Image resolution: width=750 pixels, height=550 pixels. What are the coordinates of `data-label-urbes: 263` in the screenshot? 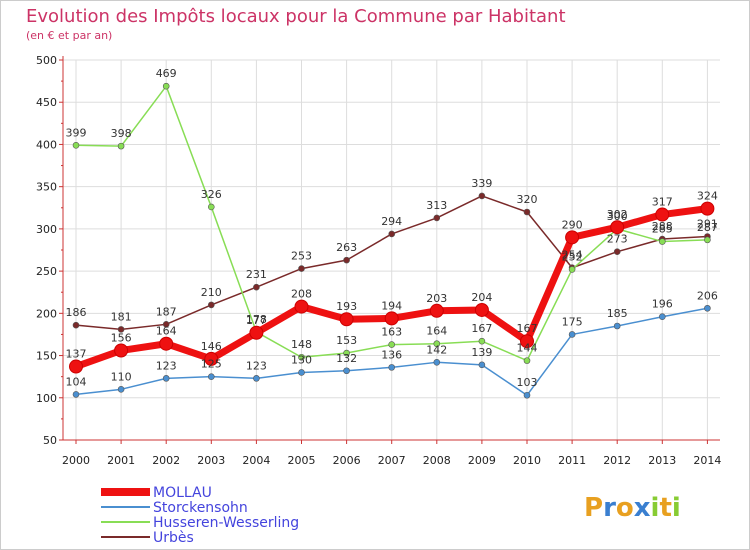 It's located at (346, 247).